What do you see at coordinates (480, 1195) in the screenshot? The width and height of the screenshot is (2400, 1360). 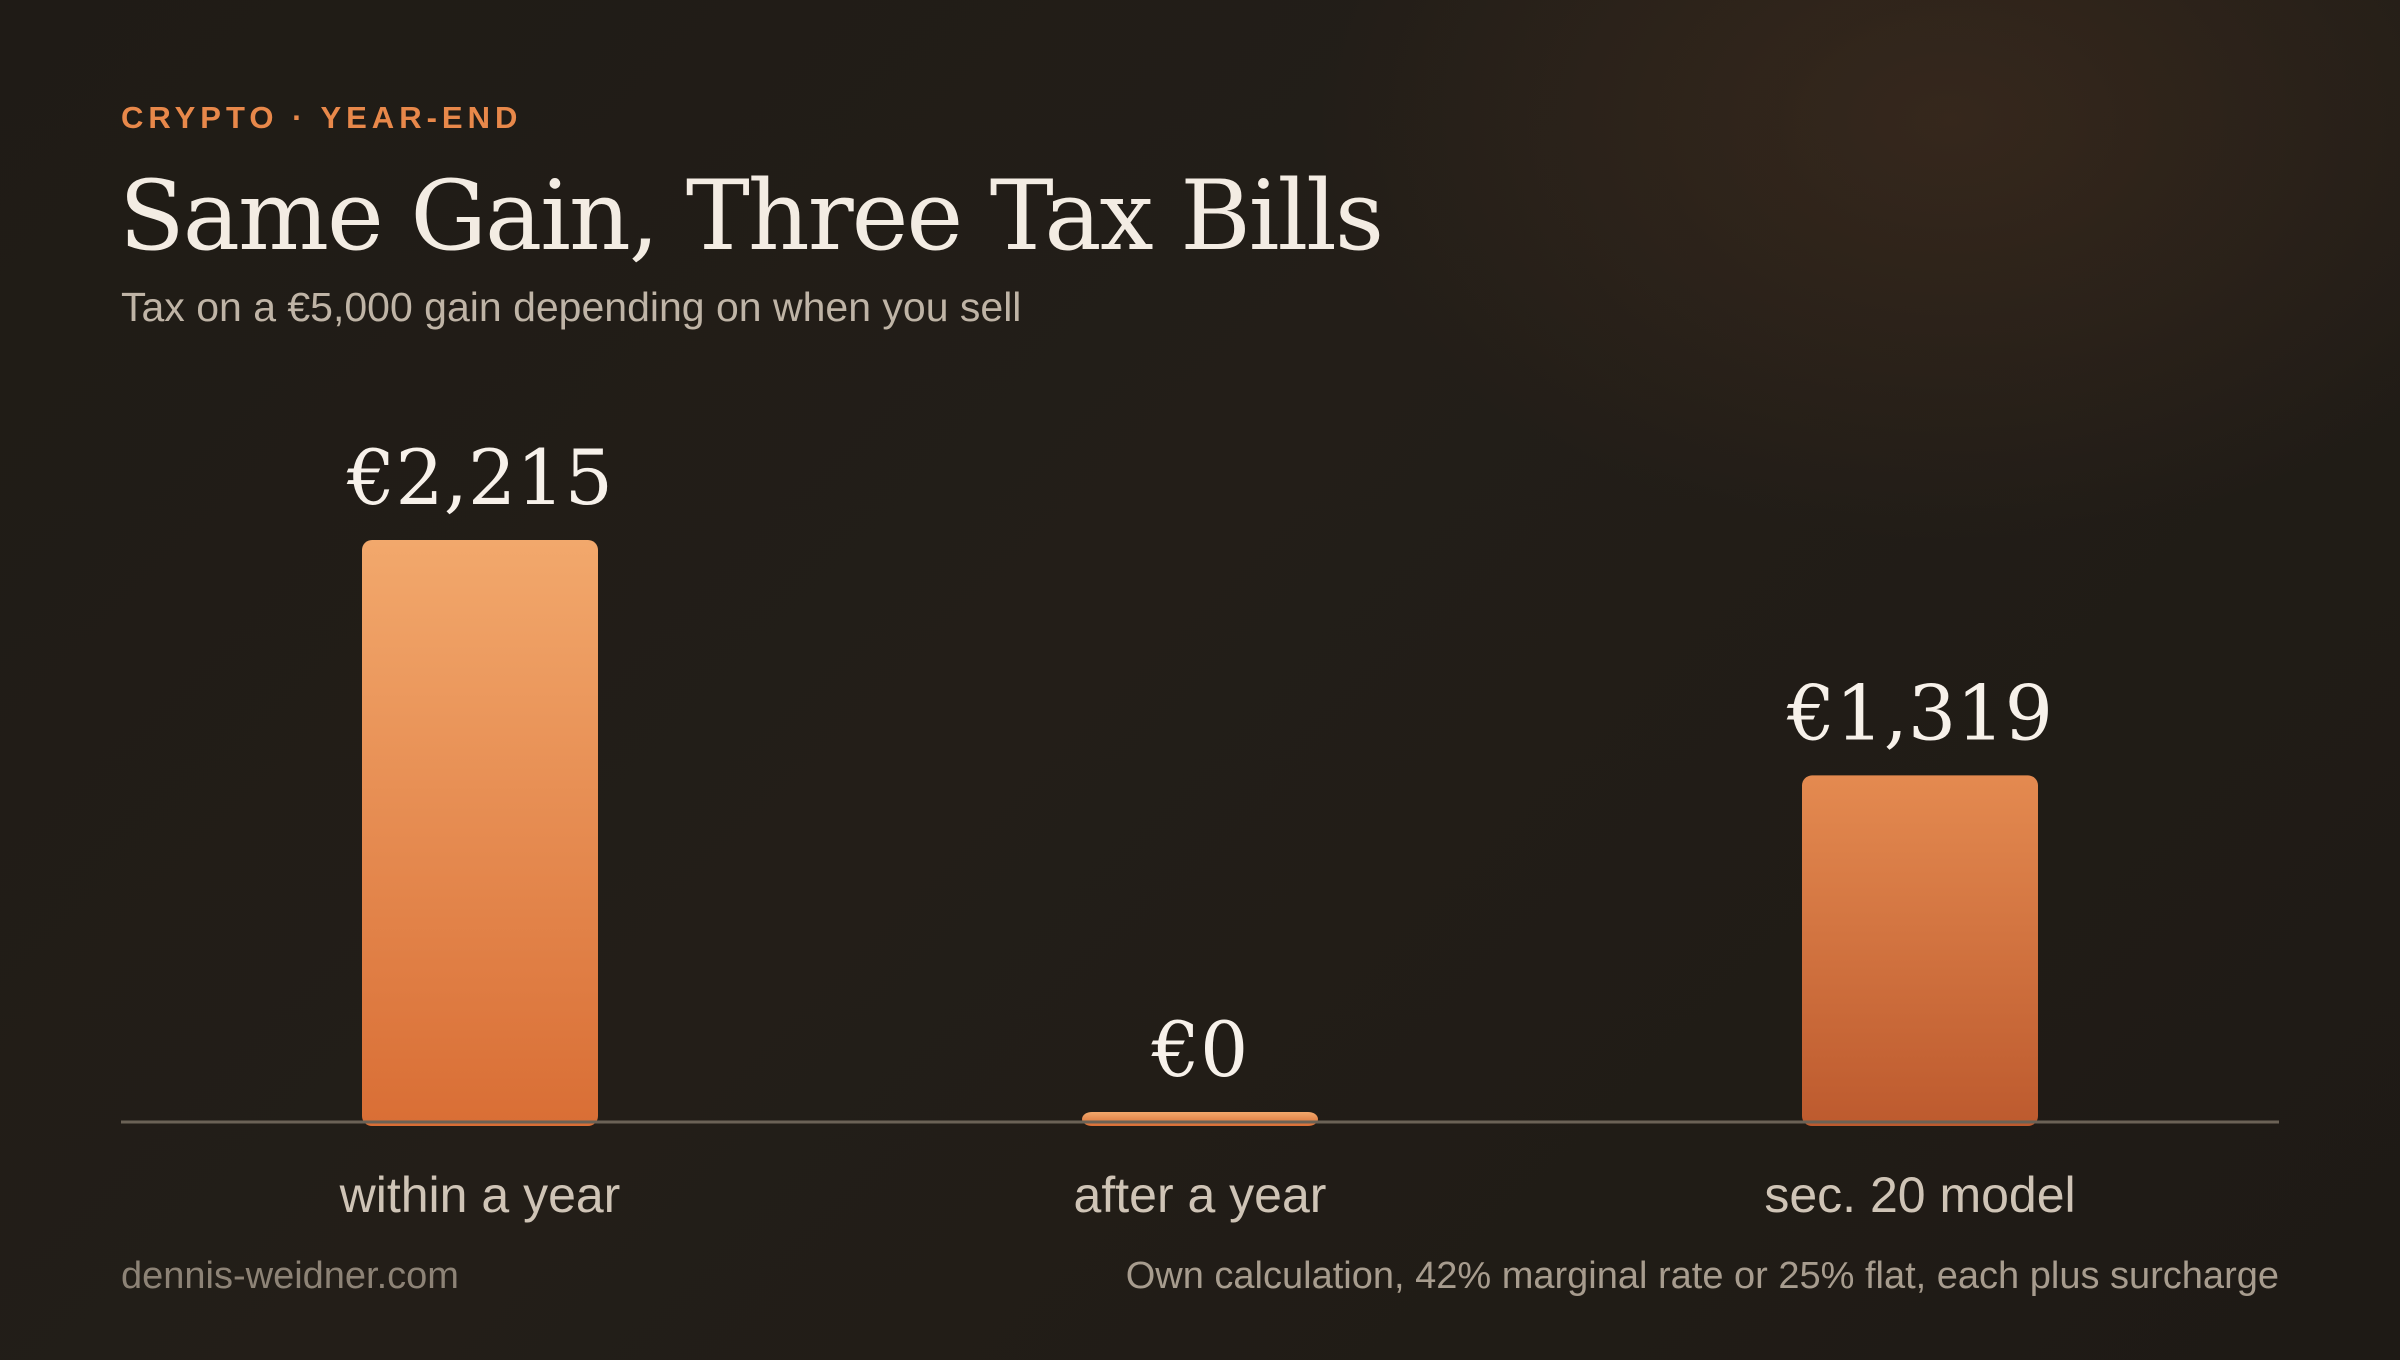 I see `category-label-1: within a year` at bounding box center [480, 1195].